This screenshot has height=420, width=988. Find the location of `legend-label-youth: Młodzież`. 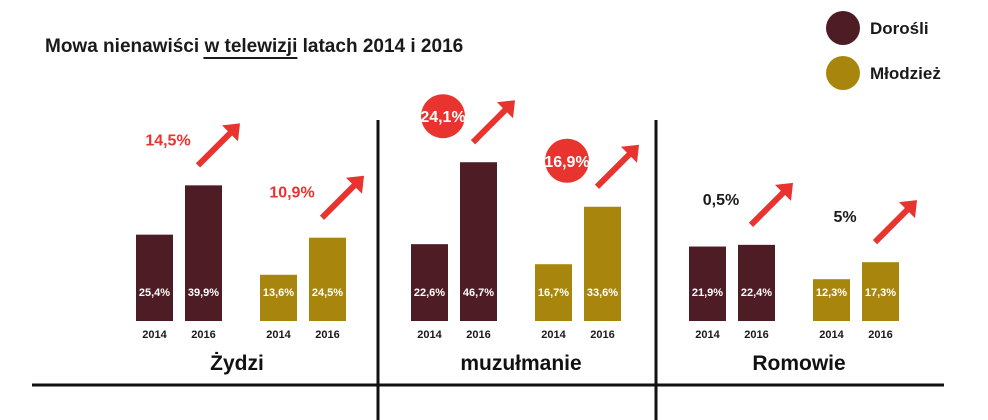

legend-label-youth: Młodzież is located at coordinates (905, 73).